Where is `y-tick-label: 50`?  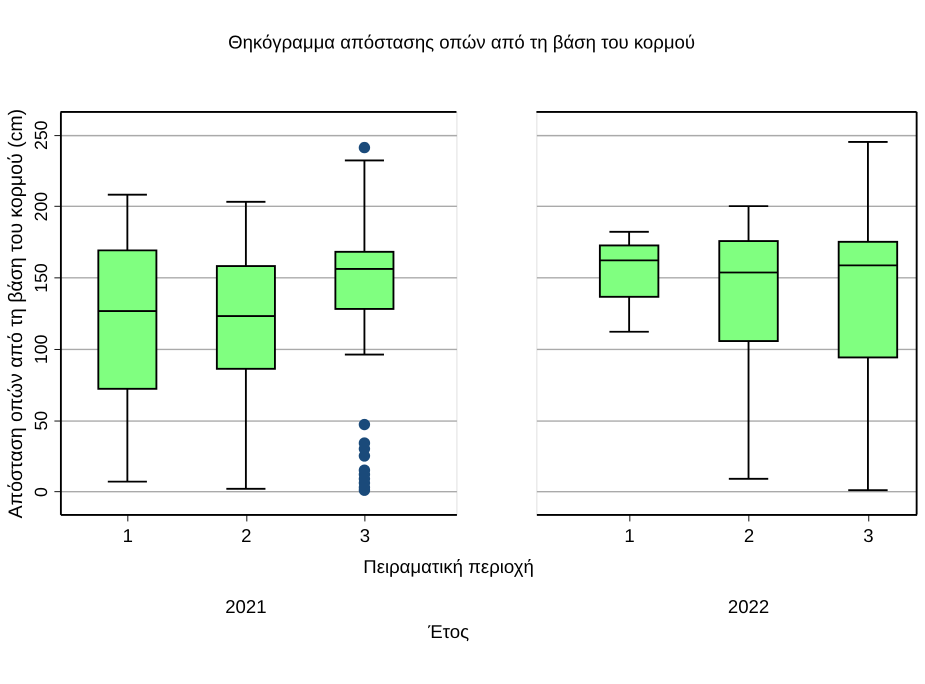
y-tick-label: 50 is located at coordinates (40, 420).